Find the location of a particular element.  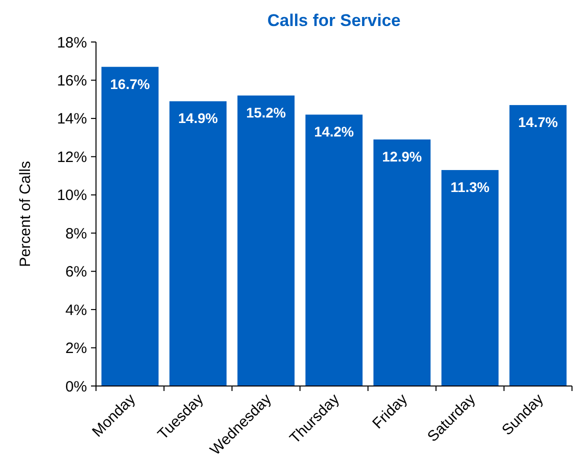

data-label: 11.3% is located at coordinates (470, 187).